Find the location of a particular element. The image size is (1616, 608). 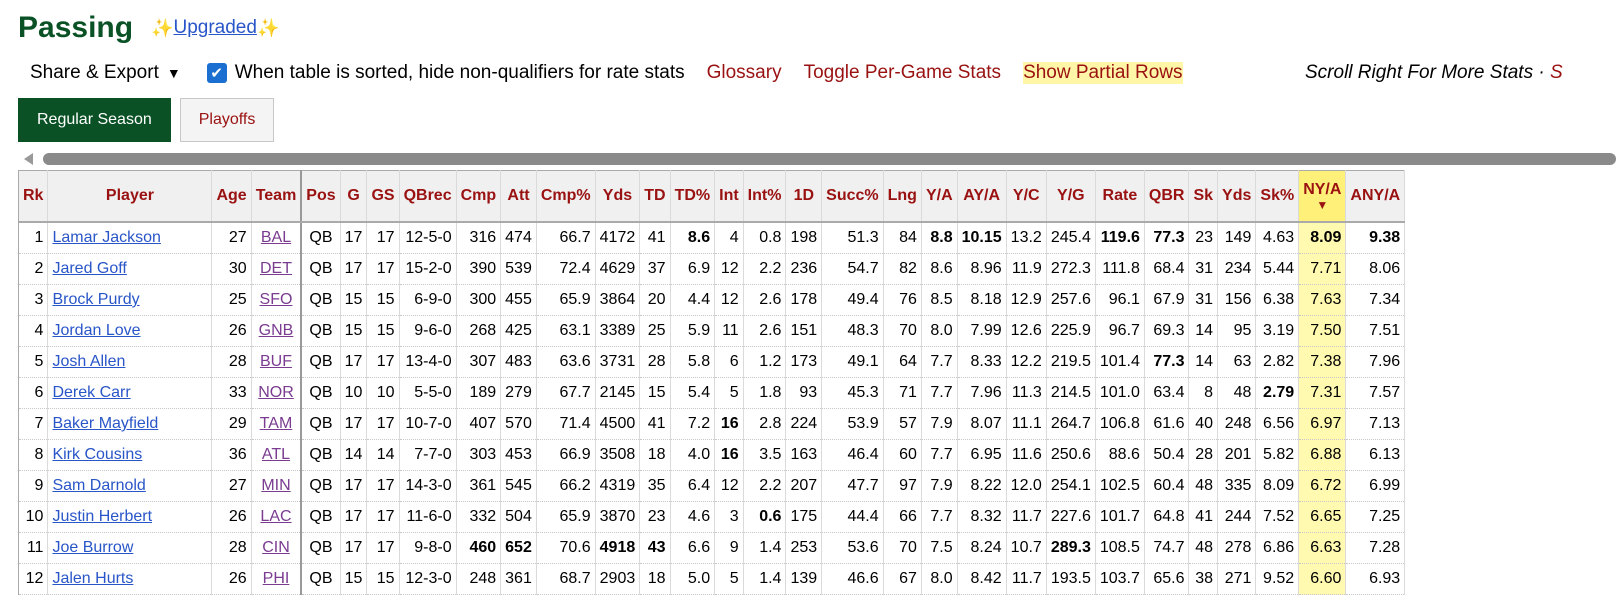

table-cell: 2145 is located at coordinates (618, 393).